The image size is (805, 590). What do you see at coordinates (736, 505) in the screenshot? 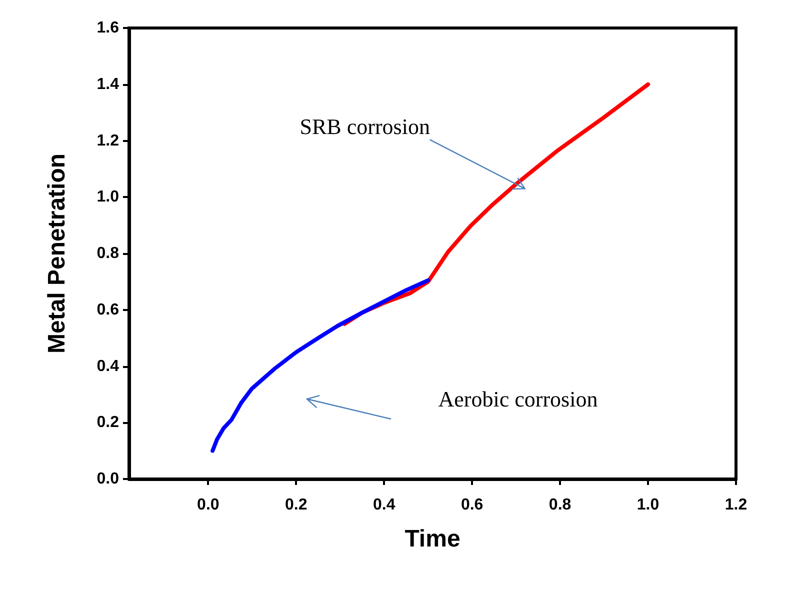
I see `x-tick-label: 1.2` at bounding box center [736, 505].